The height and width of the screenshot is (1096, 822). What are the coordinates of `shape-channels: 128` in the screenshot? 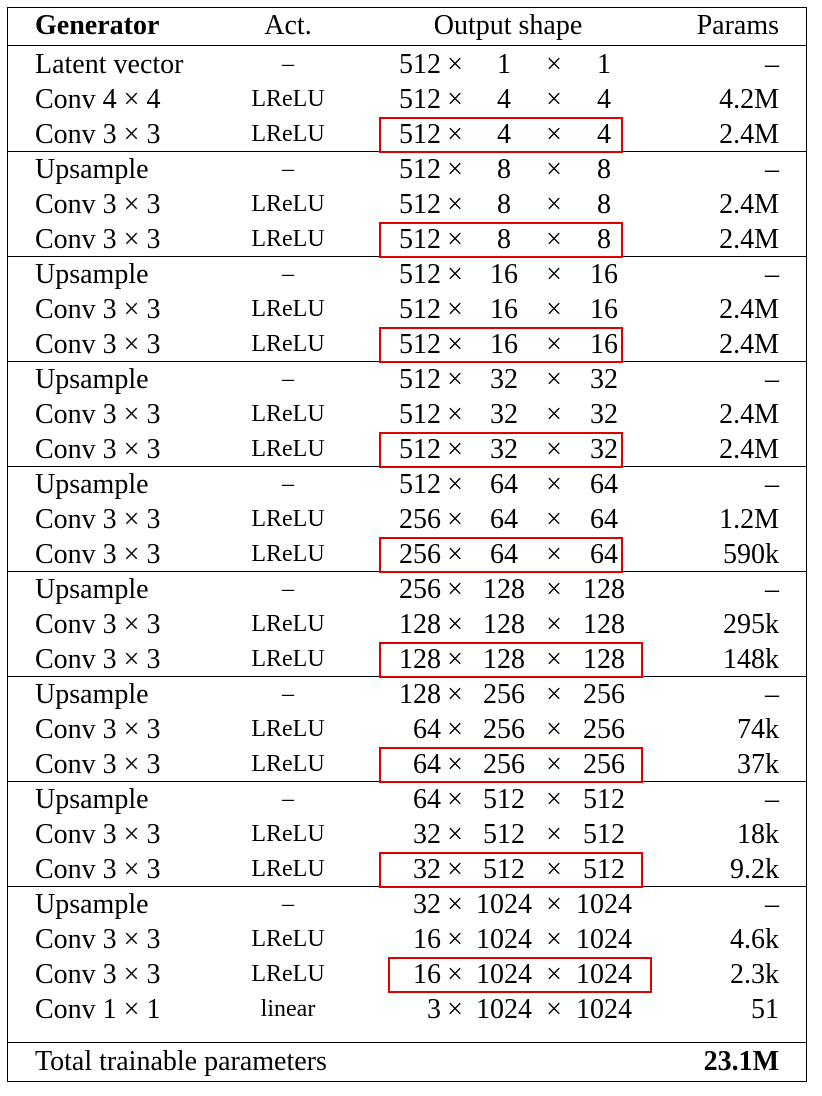 It's located at (420, 624).